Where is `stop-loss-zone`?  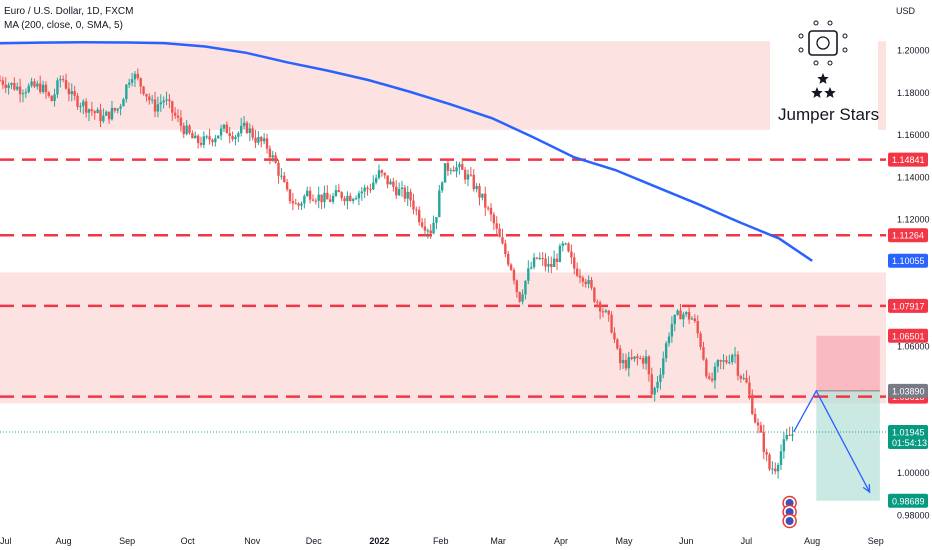 stop-loss-zone is located at coordinates (848, 363).